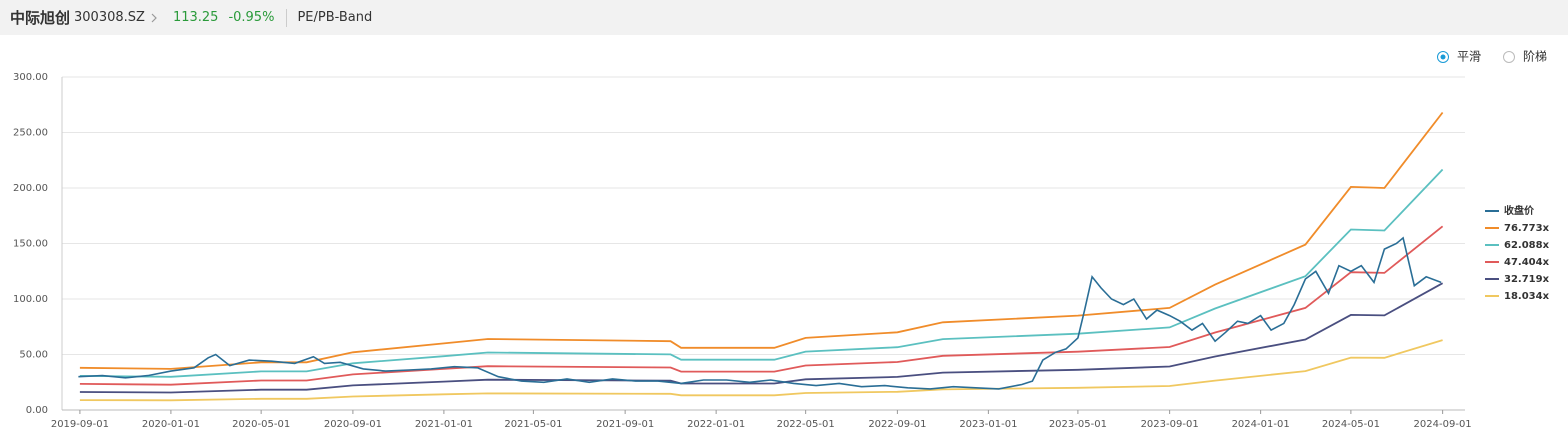 Image resolution: width=1568 pixels, height=439 pixels. Describe the element at coordinates (761, 370) in the screenshot. I see `series-line` at that location.